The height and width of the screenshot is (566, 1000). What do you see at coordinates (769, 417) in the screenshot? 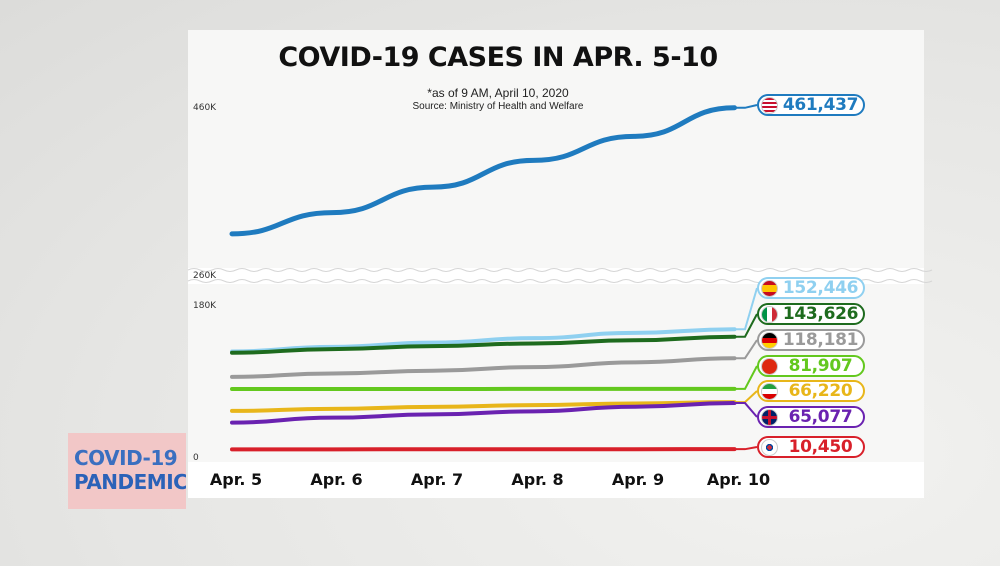
I see `flag-gb-icon` at bounding box center [769, 417].